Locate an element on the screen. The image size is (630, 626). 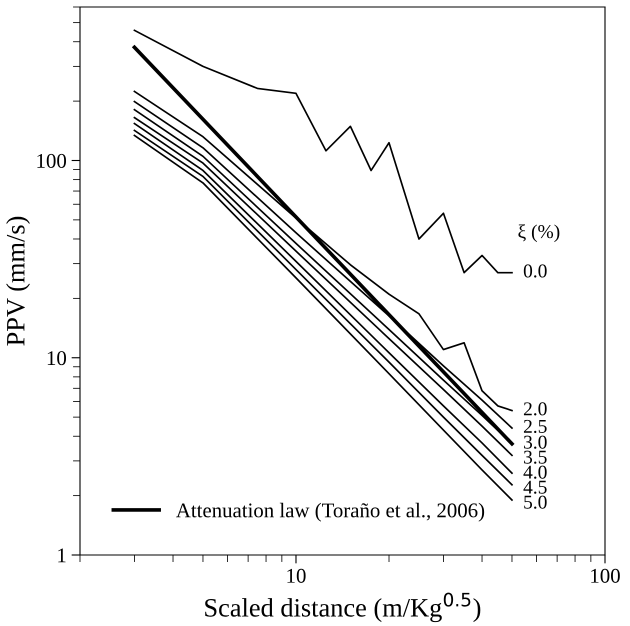
y-tick-label: 10 is located at coordinates (57, 358).